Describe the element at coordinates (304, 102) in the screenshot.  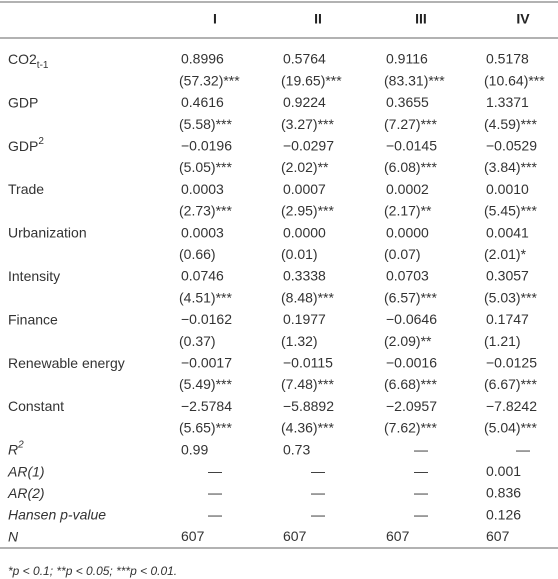
I see `coefficient: 0.9224` at that location.